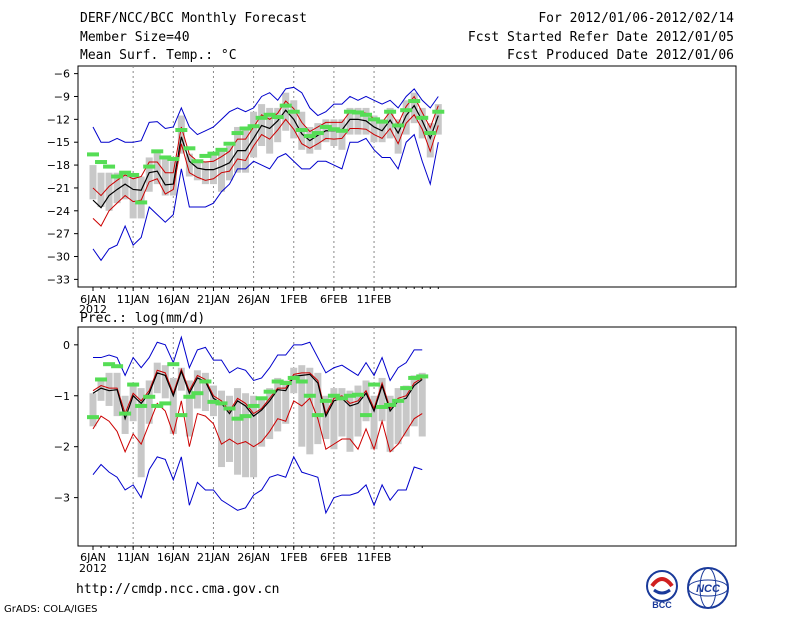 The width and height of the screenshot is (800, 618). Describe the element at coordinates (193, 18) in the screenshot. I see `product-title: DERF/NCC/BCC Monthly Forecast` at that location.